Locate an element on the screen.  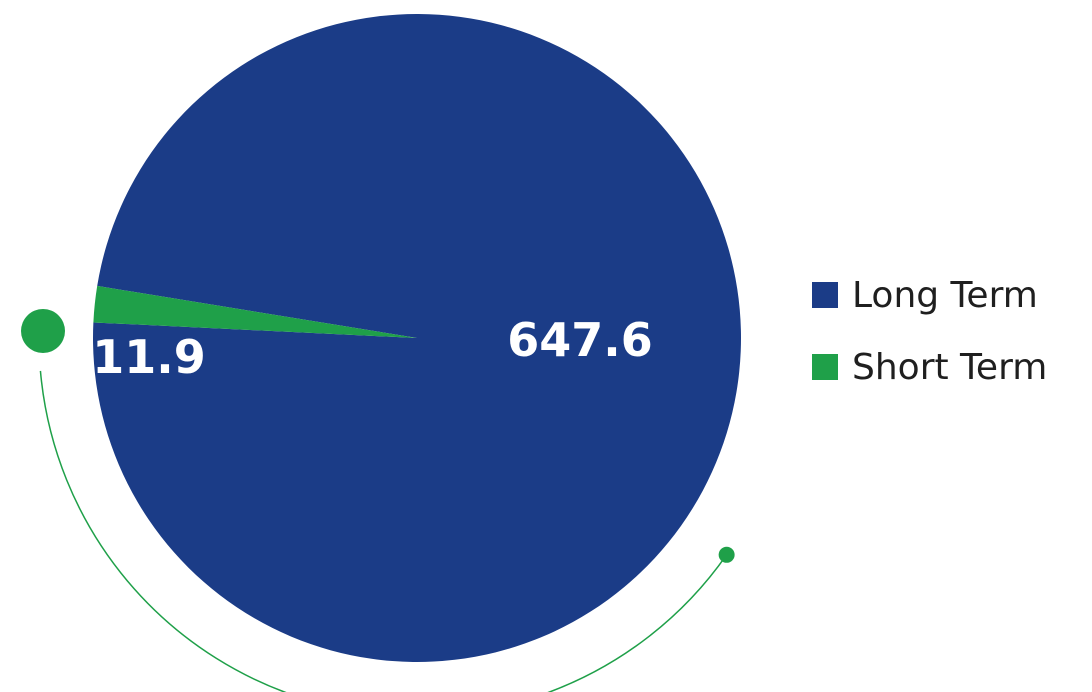
legend-label-short-term: Short Term is located at coordinates (950, 367).